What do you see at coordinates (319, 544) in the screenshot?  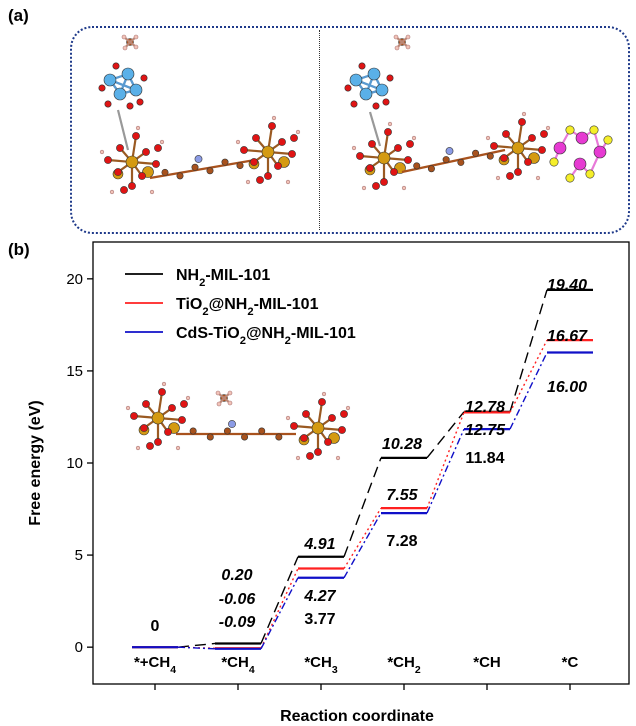 I see `value-label: 4.91` at bounding box center [319, 544].